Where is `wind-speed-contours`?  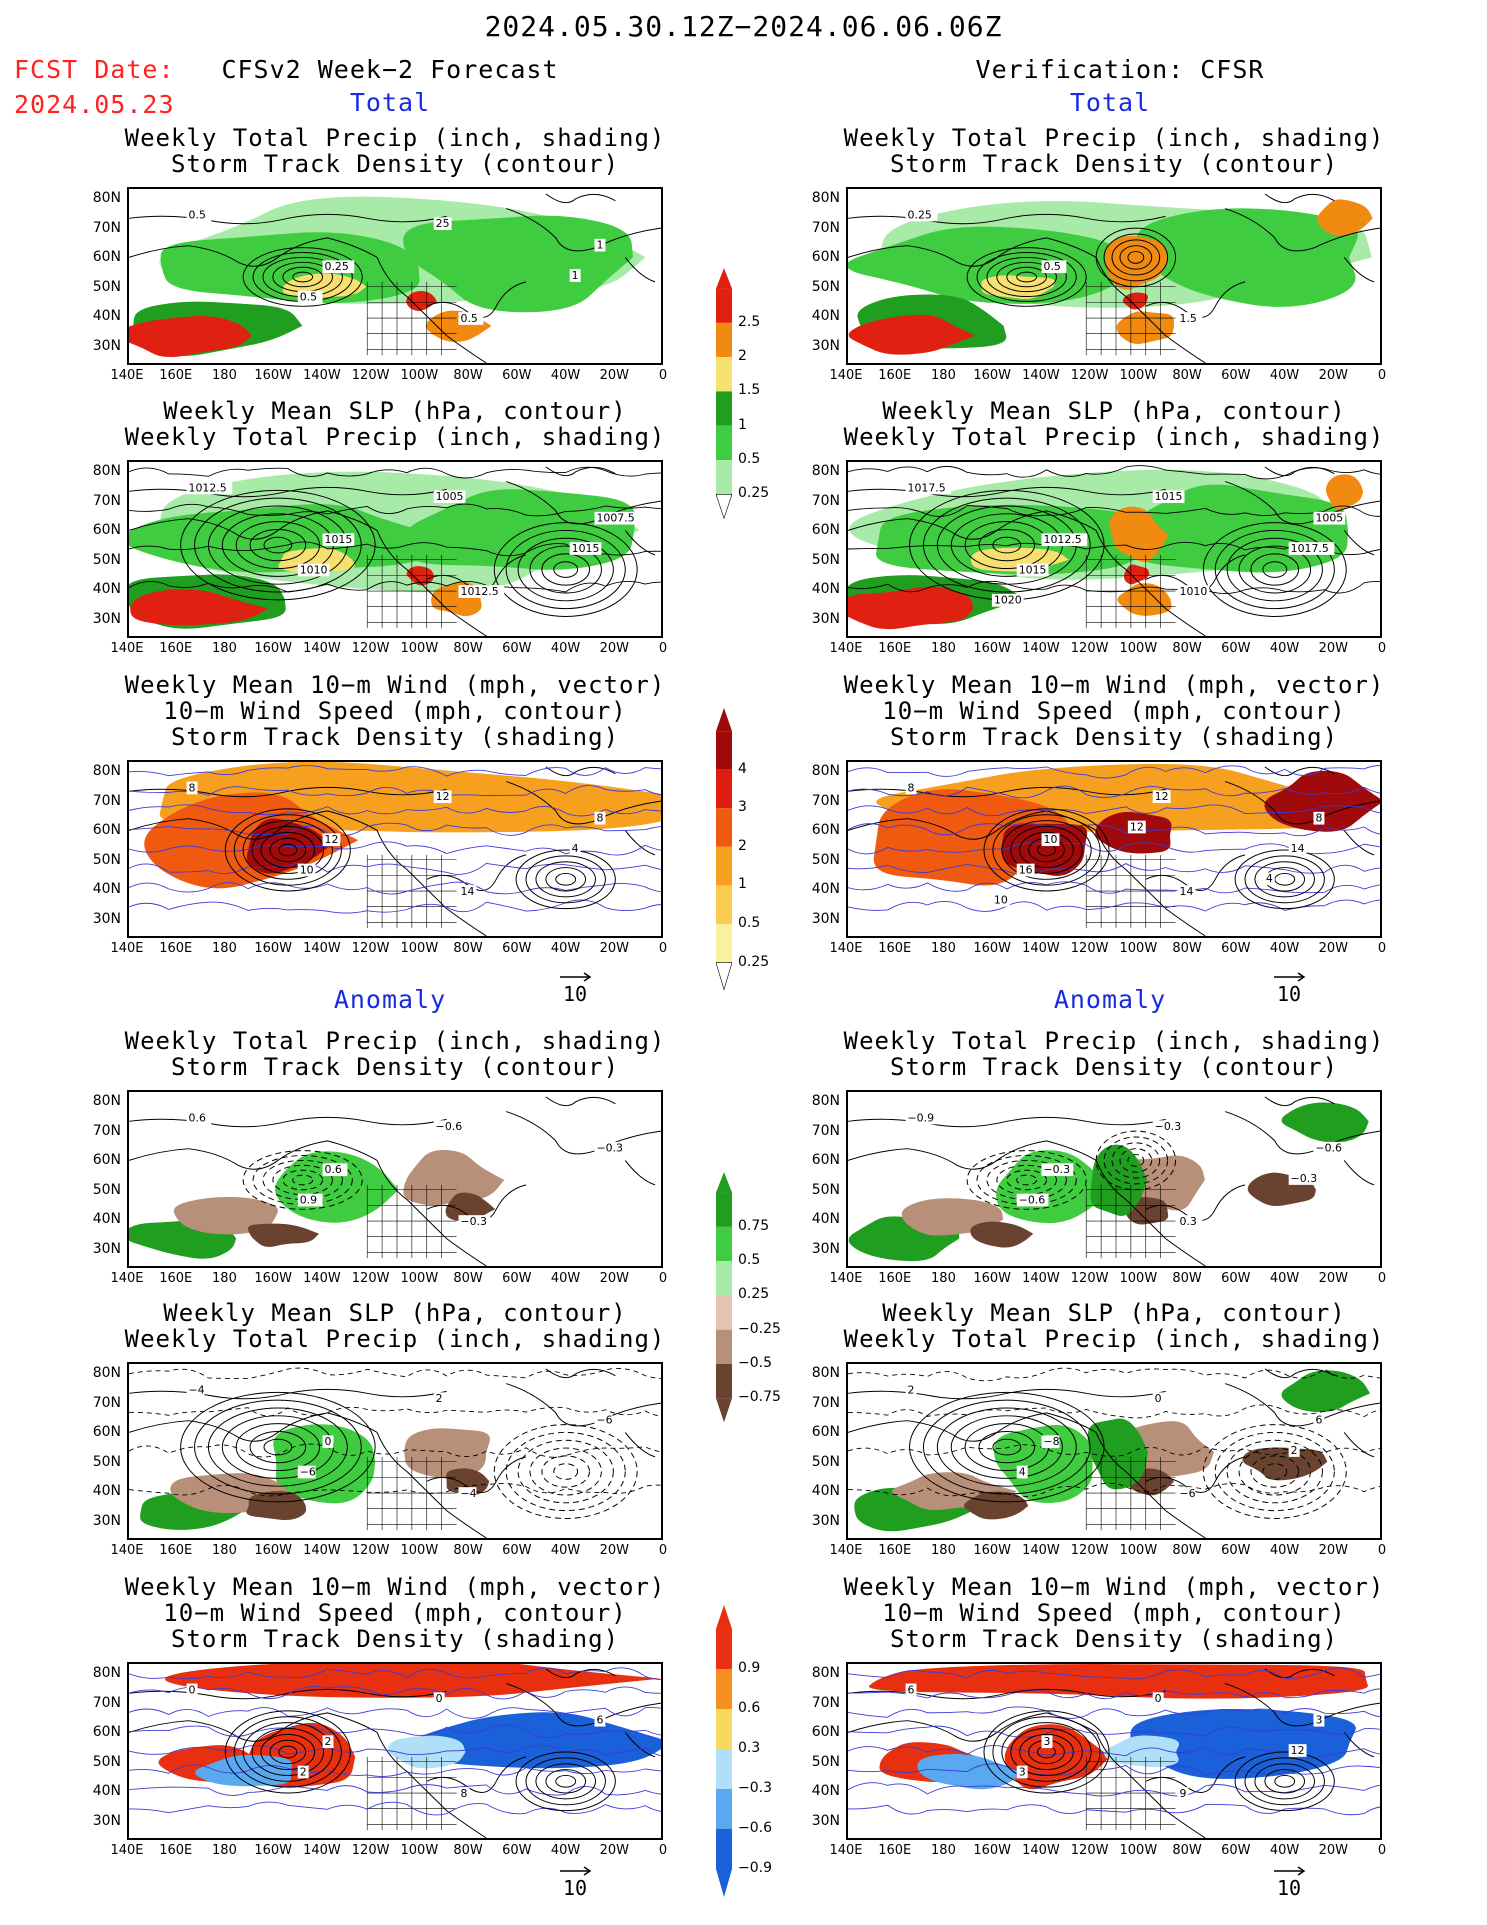 wind-speed-contours is located at coordinates (1284, 879).